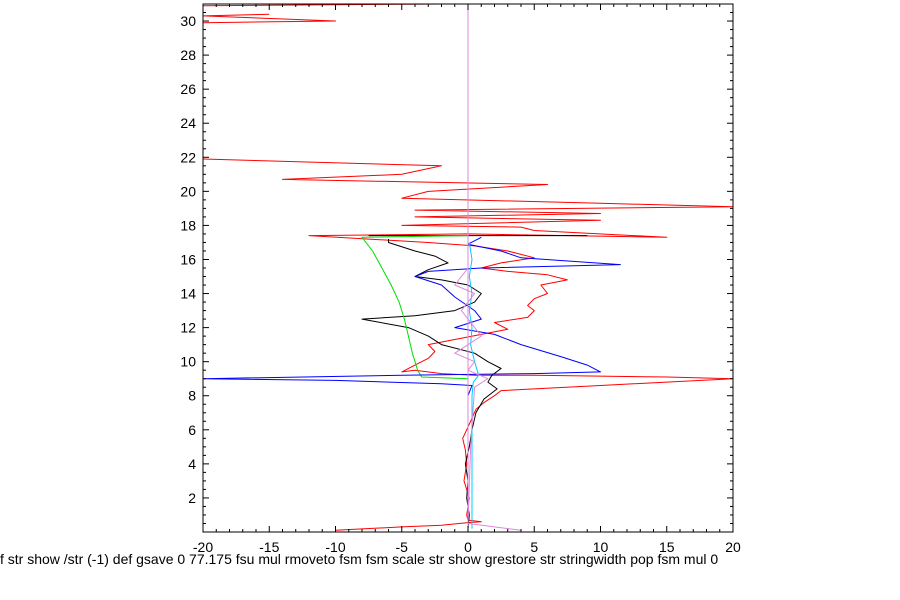  What do you see at coordinates (188, 191) in the screenshot?
I see `y-tick-label: 20` at bounding box center [188, 191].